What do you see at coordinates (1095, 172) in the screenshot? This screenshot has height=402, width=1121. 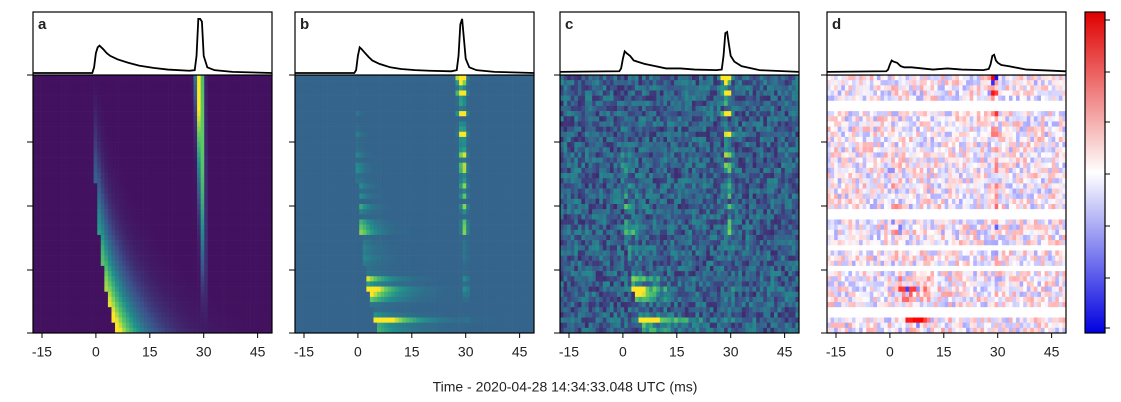 I see `colorbar` at bounding box center [1095, 172].